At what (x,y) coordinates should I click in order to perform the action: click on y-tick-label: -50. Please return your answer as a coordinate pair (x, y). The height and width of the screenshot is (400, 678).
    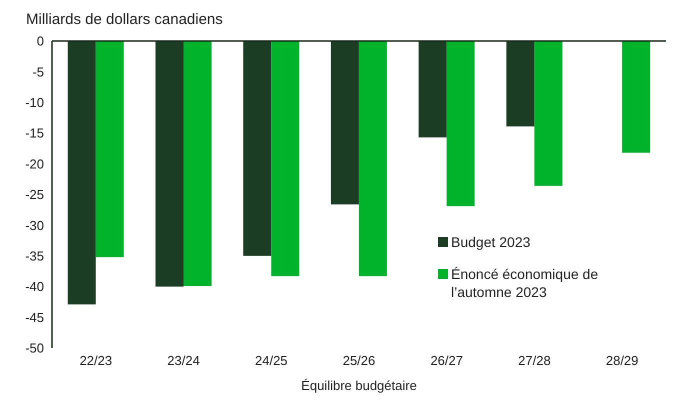
    Looking at the image, I should click on (34, 348).